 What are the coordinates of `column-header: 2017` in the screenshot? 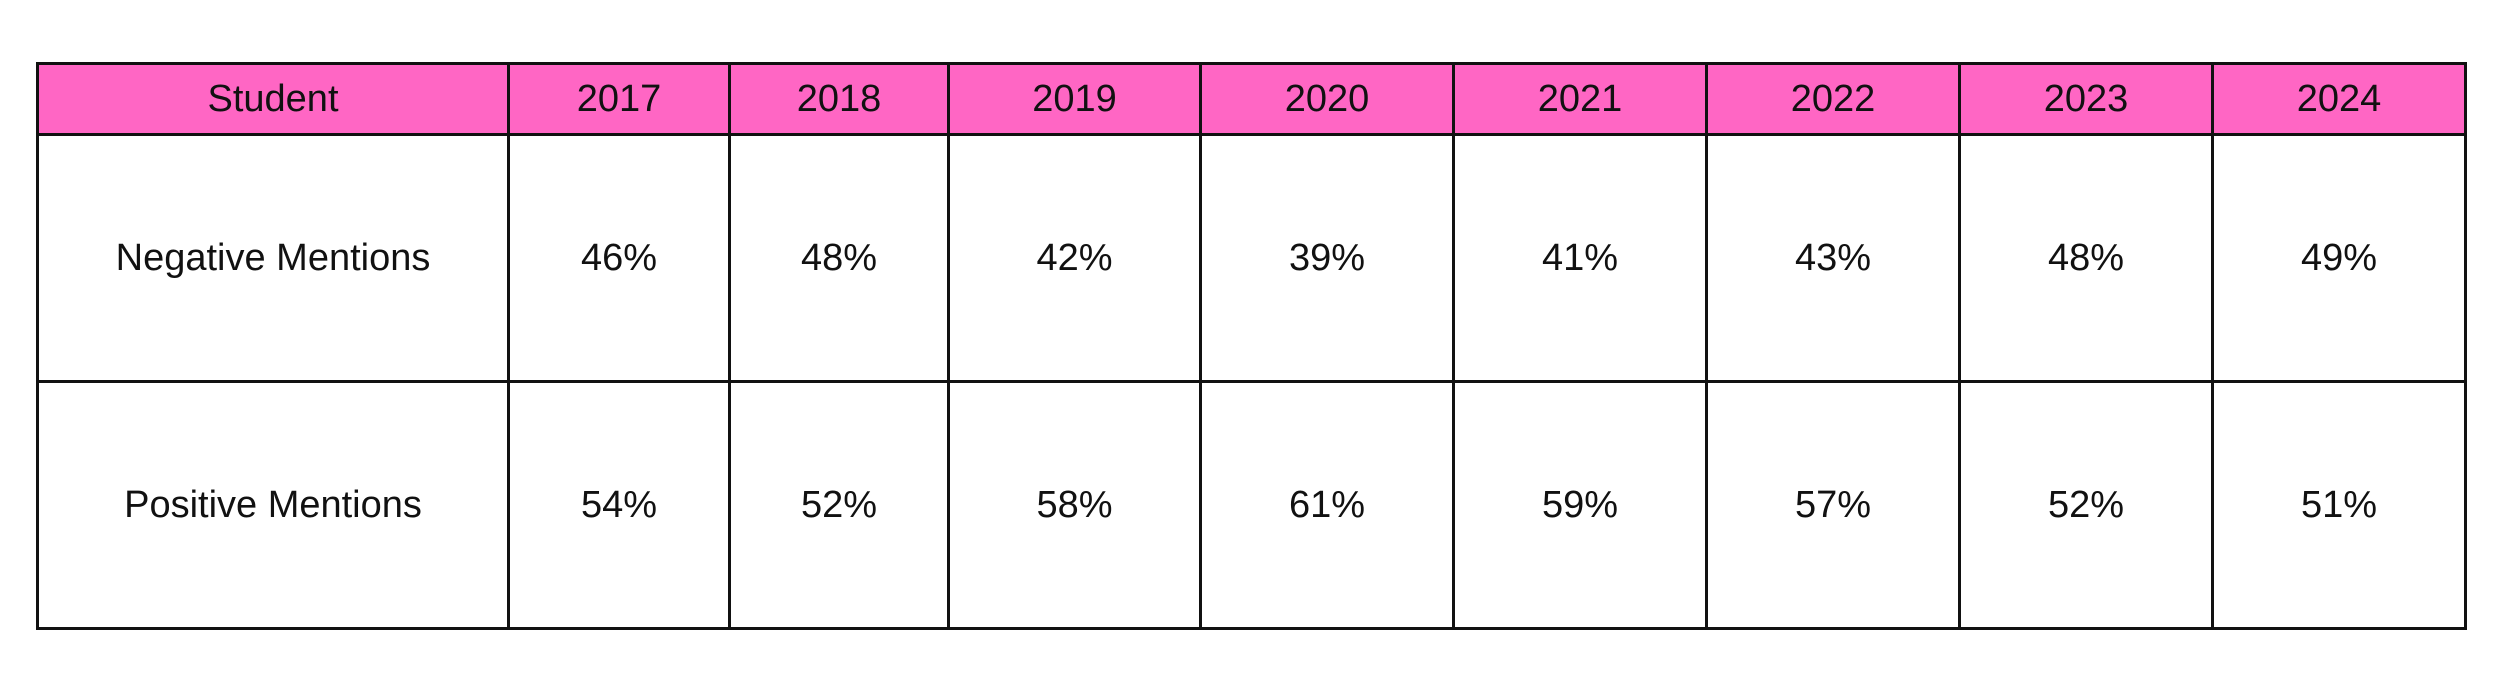 It's located at (619, 99).